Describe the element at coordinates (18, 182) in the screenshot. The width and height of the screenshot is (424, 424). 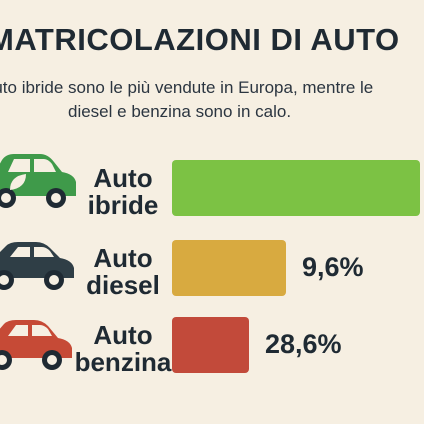
I see `leaf-icon` at that location.